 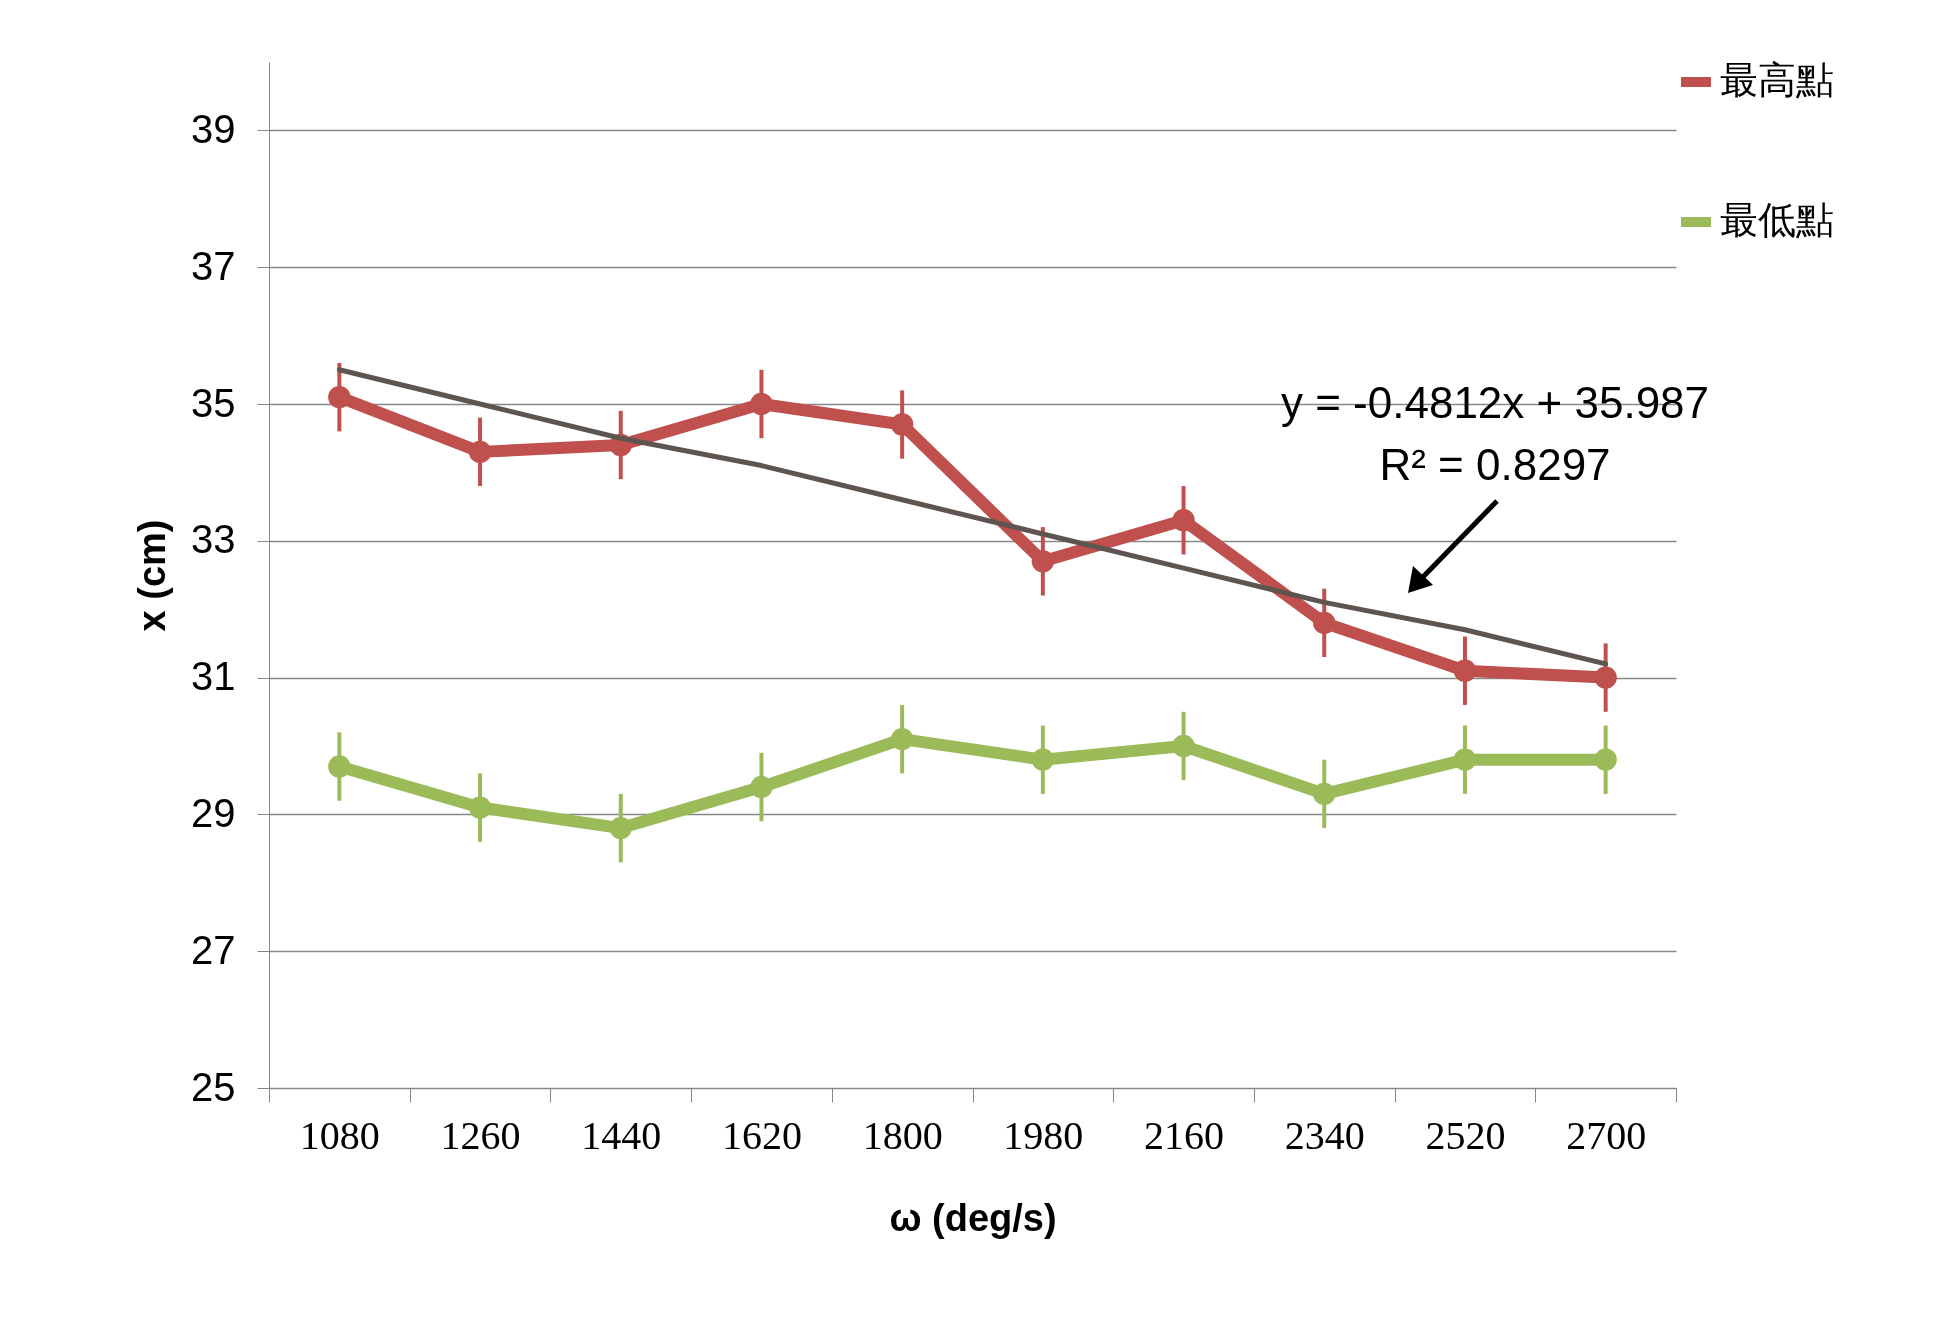 What do you see at coordinates (213, 949) in the screenshot?
I see `y-tick-label: 27` at bounding box center [213, 949].